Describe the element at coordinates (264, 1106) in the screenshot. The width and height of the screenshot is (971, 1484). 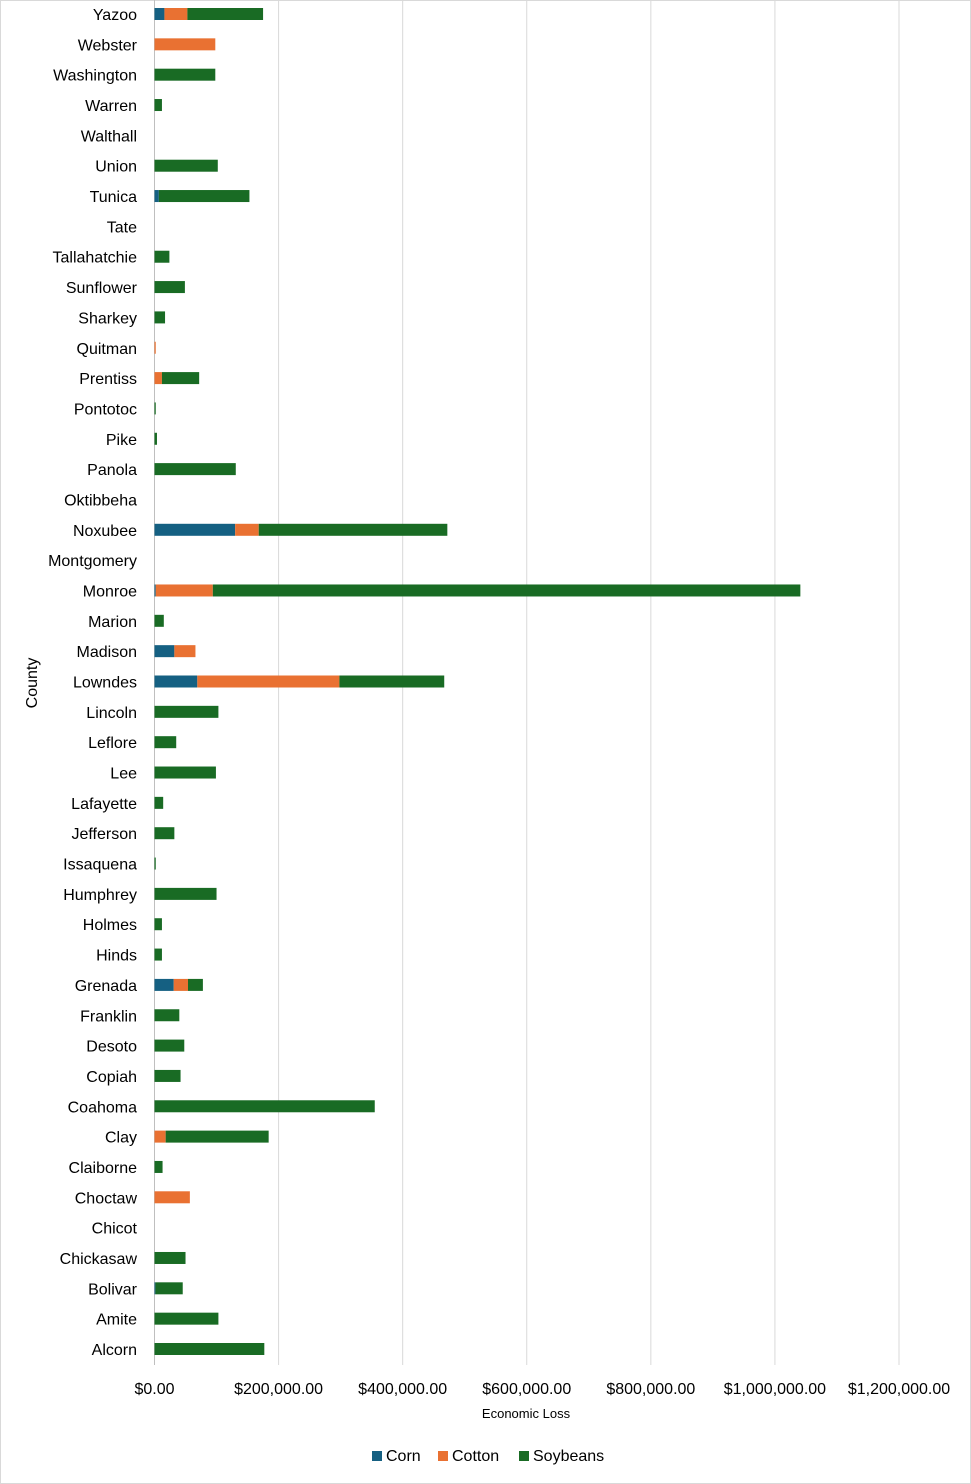
I see `bar-soybeans-coahoma` at that location.